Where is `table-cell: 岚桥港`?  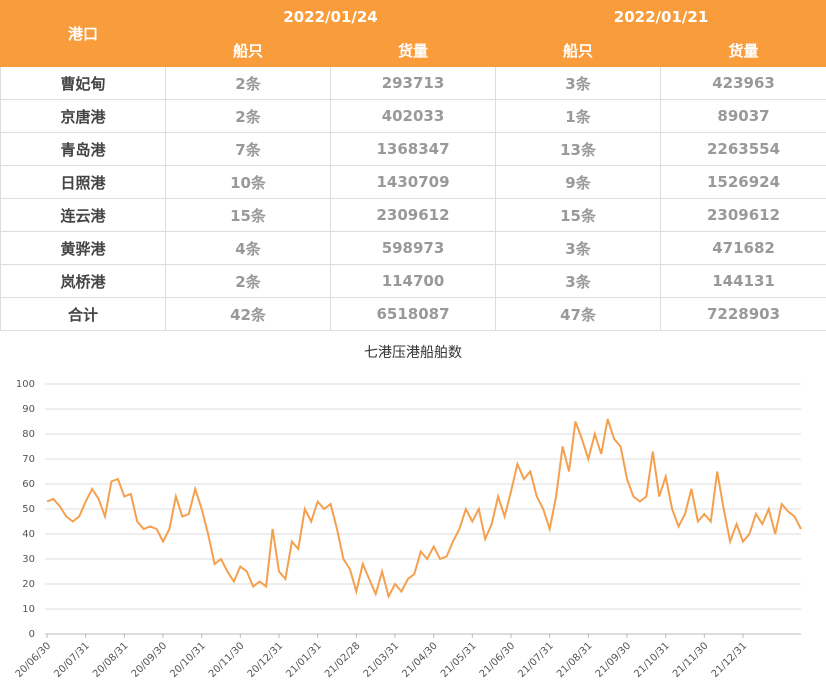 table-cell: 岚桥港 is located at coordinates (83, 281).